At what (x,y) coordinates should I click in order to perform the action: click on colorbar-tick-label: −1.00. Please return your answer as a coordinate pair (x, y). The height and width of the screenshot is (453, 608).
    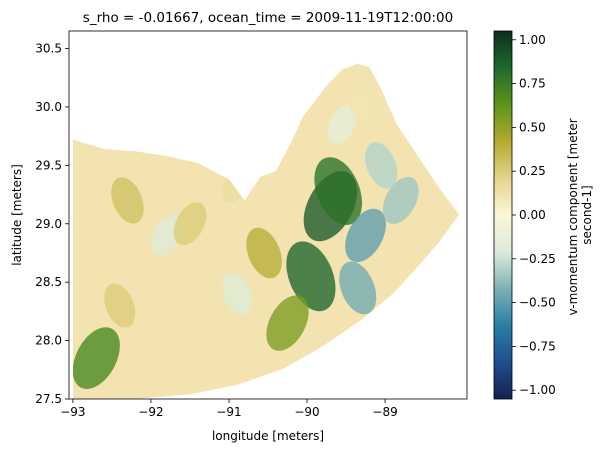
    Looking at the image, I should click on (537, 390).